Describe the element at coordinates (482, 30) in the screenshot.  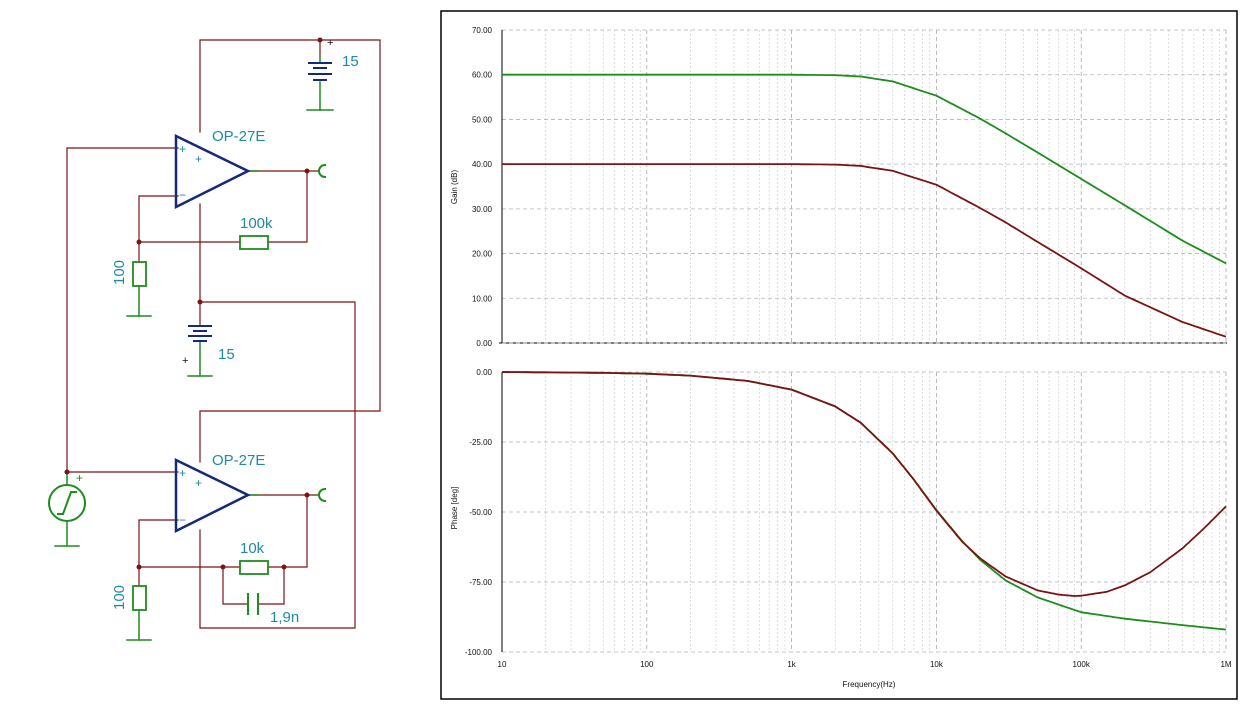
I see `y-tick-label: 70.00` at that location.